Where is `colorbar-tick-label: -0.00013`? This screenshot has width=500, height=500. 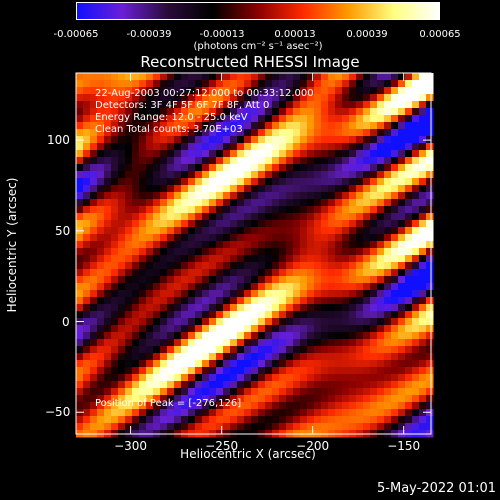
colorbar-tick-label: -0.00013 is located at coordinates (222, 34).